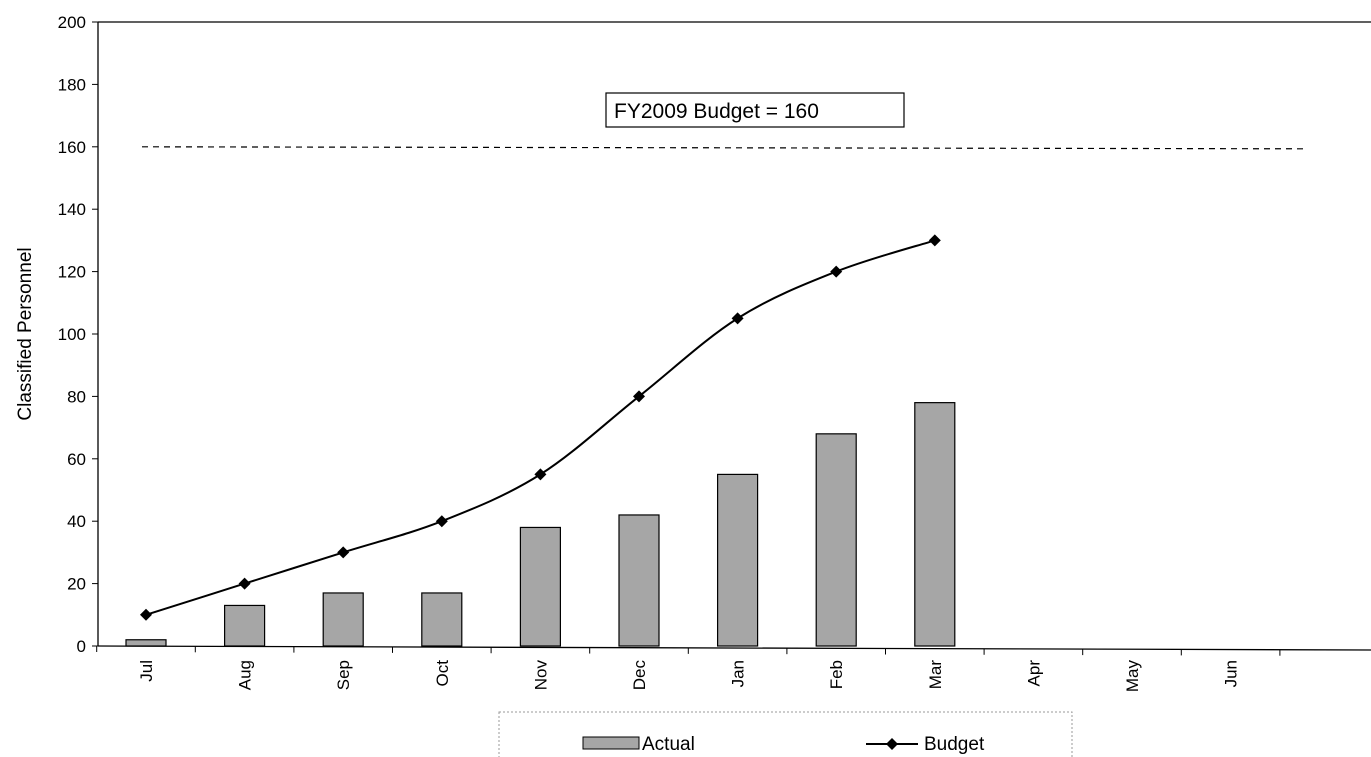  Describe the element at coordinates (1033, 673) in the screenshot. I see `x-tick-label: Apr` at that location.